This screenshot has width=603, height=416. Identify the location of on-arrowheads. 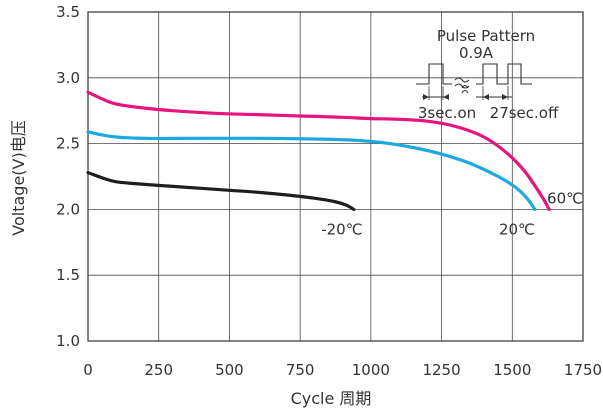
(436, 97).